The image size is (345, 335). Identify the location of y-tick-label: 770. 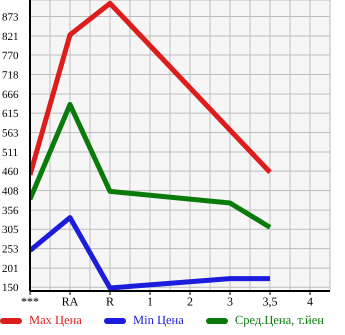
(10, 56).